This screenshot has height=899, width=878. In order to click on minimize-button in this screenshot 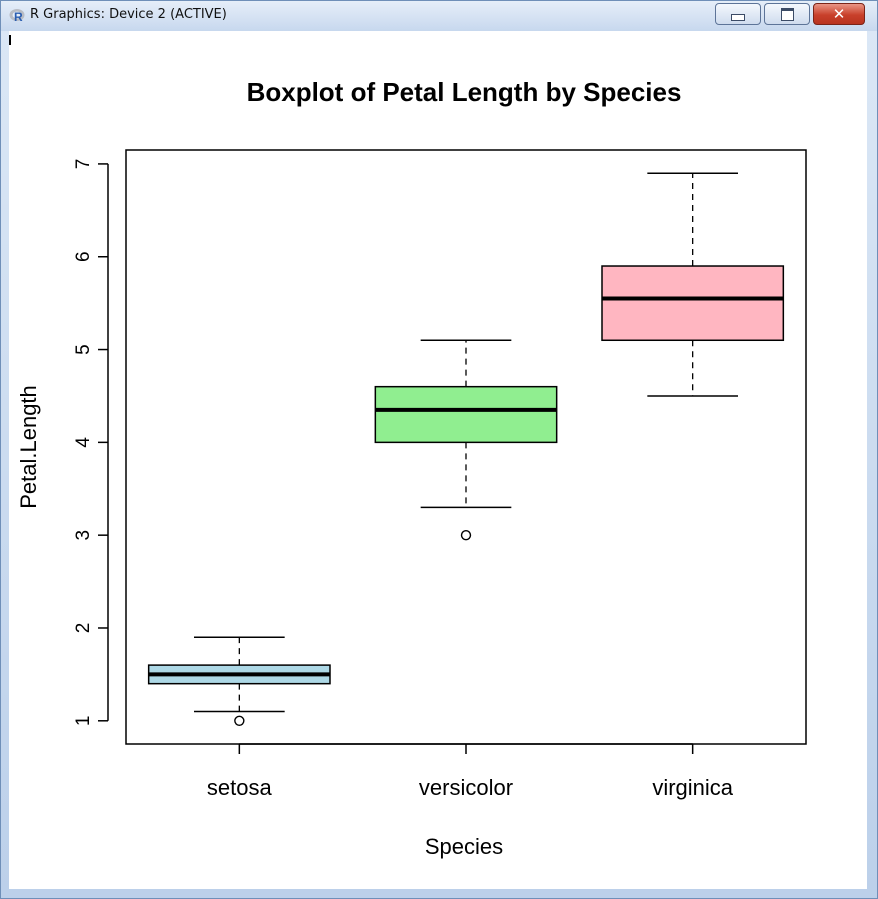, I will do `click(738, 14)`.